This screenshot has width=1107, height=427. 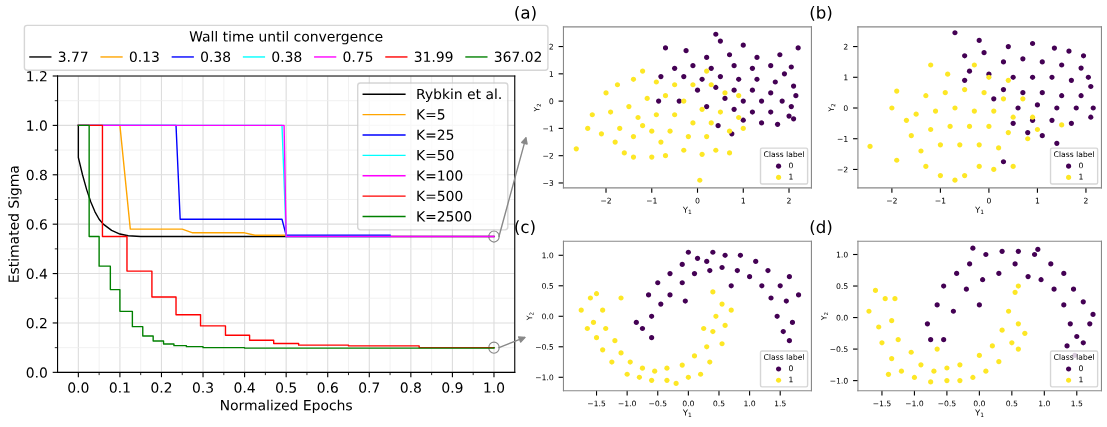 What do you see at coordinates (358, 57) in the screenshot?
I see `text: 0.75` at bounding box center [358, 57].